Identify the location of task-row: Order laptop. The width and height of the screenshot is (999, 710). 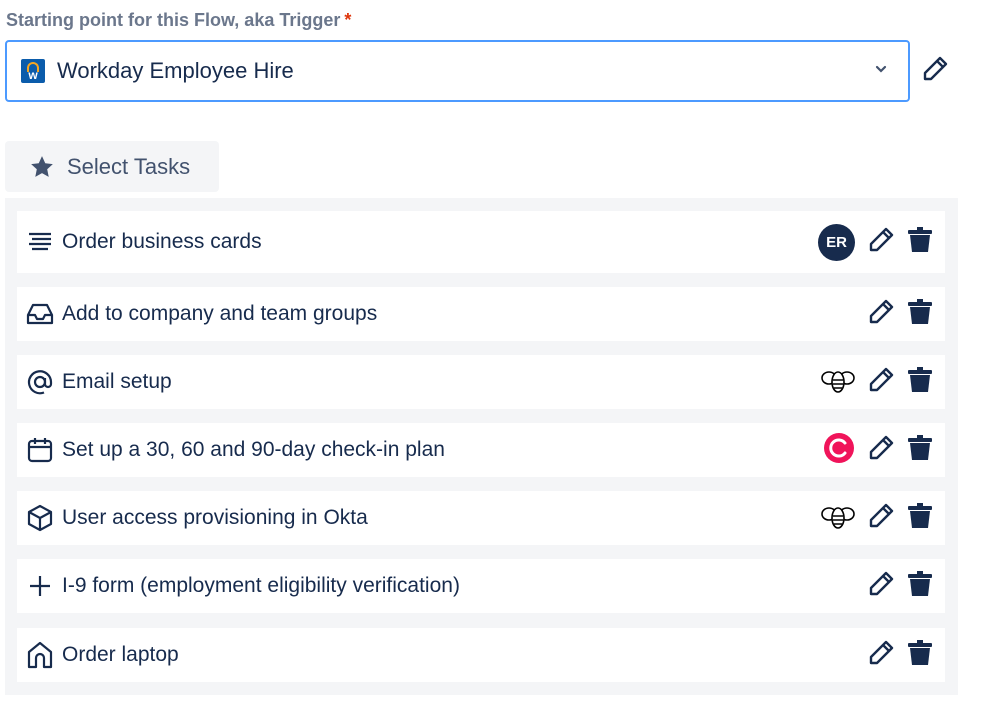
(481, 655).